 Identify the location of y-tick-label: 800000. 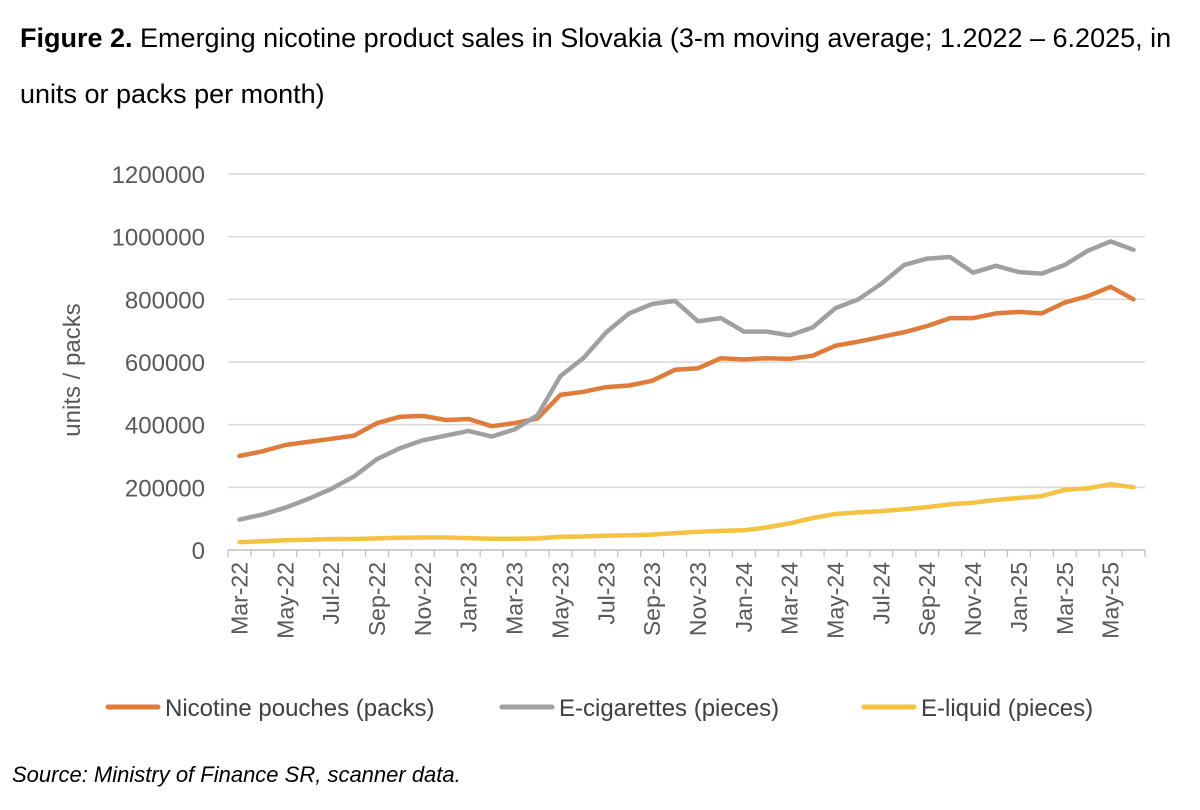
(165, 300).